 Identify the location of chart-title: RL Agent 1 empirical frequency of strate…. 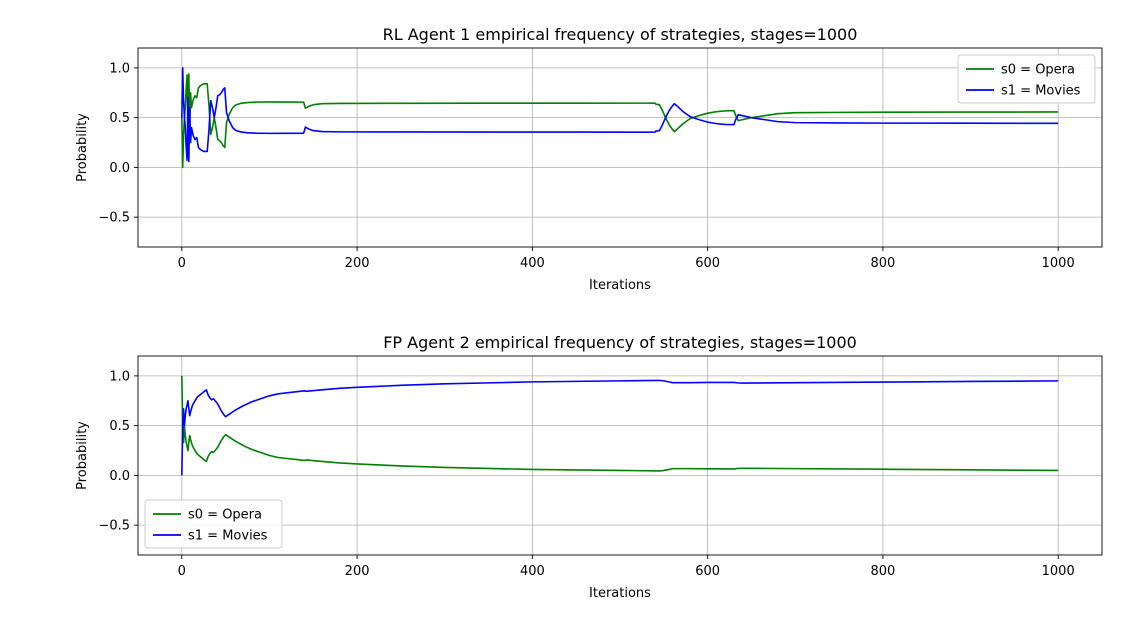
(620, 34).